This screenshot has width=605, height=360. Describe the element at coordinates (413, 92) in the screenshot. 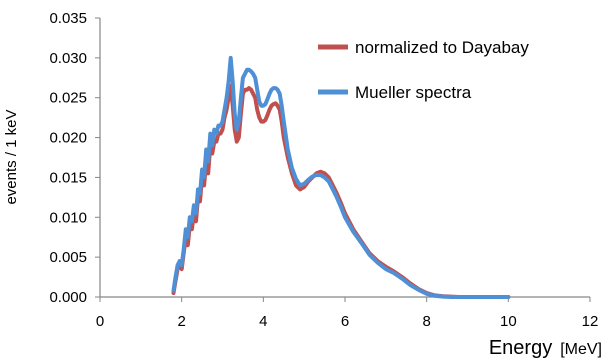

I see `legend-label-mueller: Mueller spectra` at that location.